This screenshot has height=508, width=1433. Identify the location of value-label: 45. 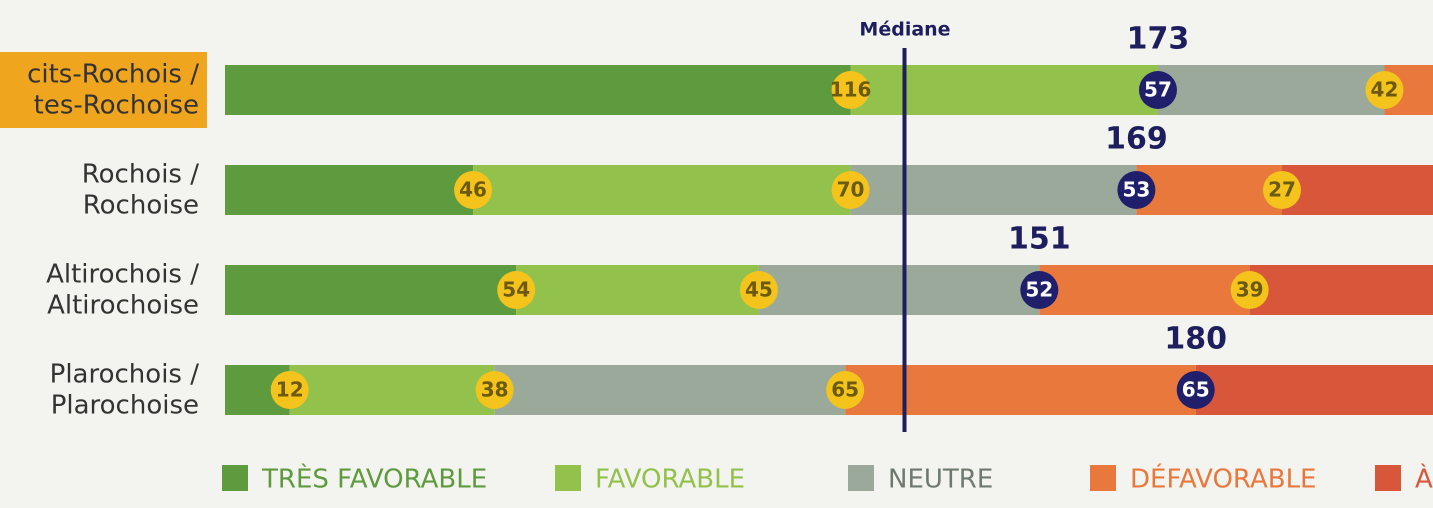
(759, 290).